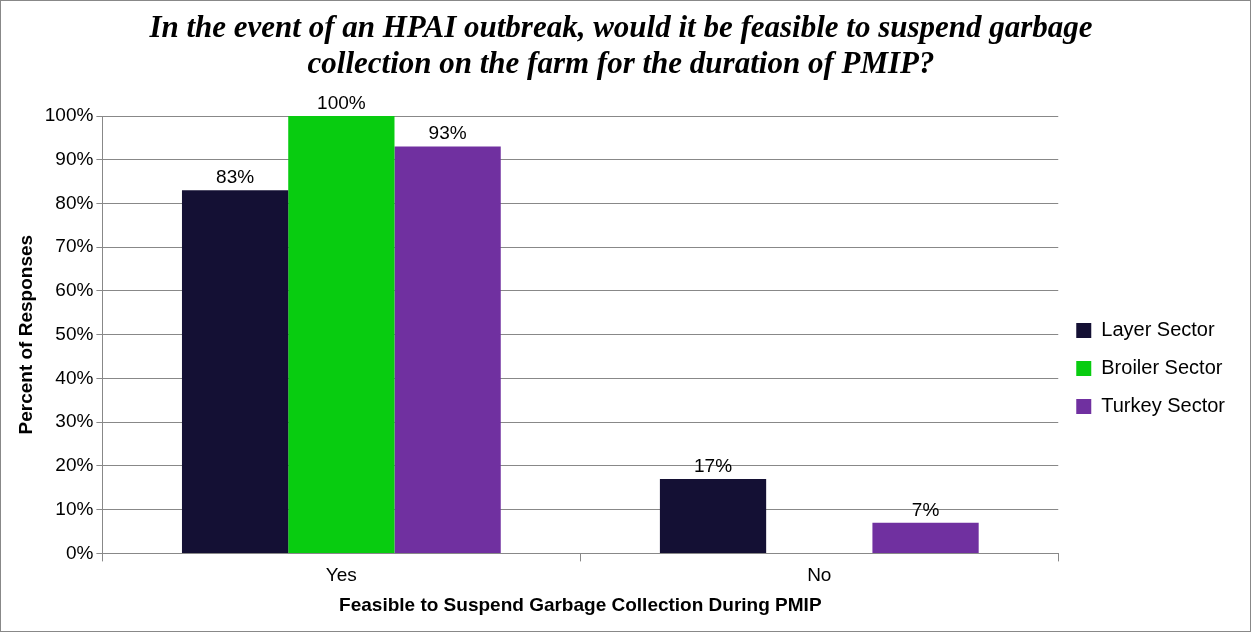  What do you see at coordinates (713, 465) in the screenshot?
I see `data-label: 17%` at bounding box center [713, 465].